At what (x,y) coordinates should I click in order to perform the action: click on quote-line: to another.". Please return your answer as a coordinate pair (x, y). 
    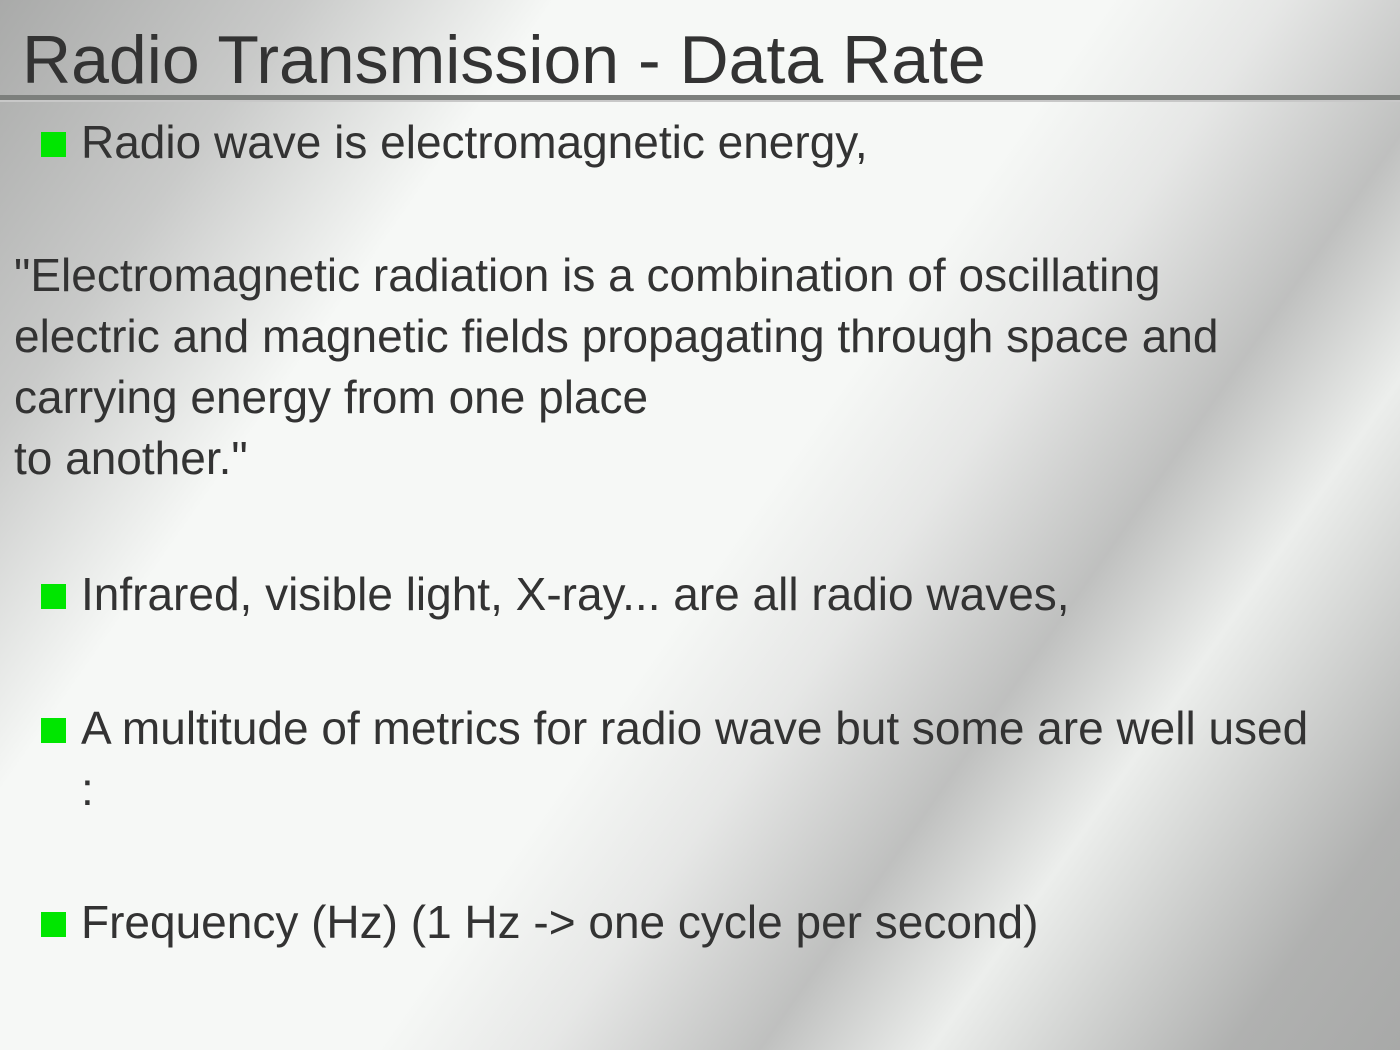
    Looking at the image, I should click on (131, 458).